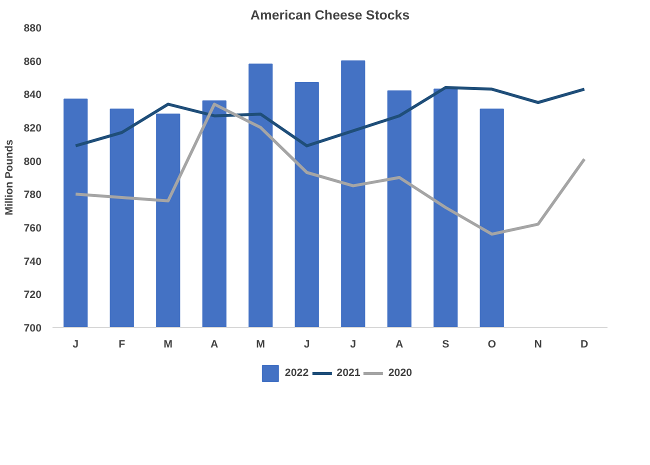 The width and height of the screenshot is (650, 465). I want to click on x-tick-label: N, so click(538, 344).